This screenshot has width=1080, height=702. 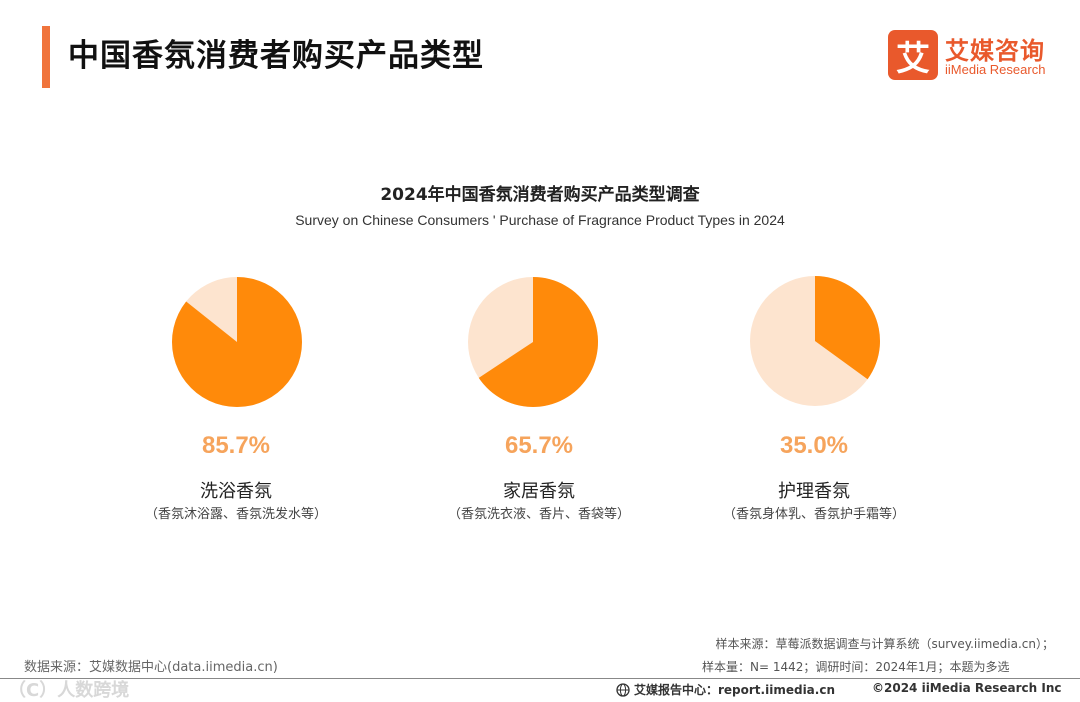 What do you see at coordinates (236, 491) in the screenshot?
I see `pie-category-label: 洗浴香氛` at bounding box center [236, 491].